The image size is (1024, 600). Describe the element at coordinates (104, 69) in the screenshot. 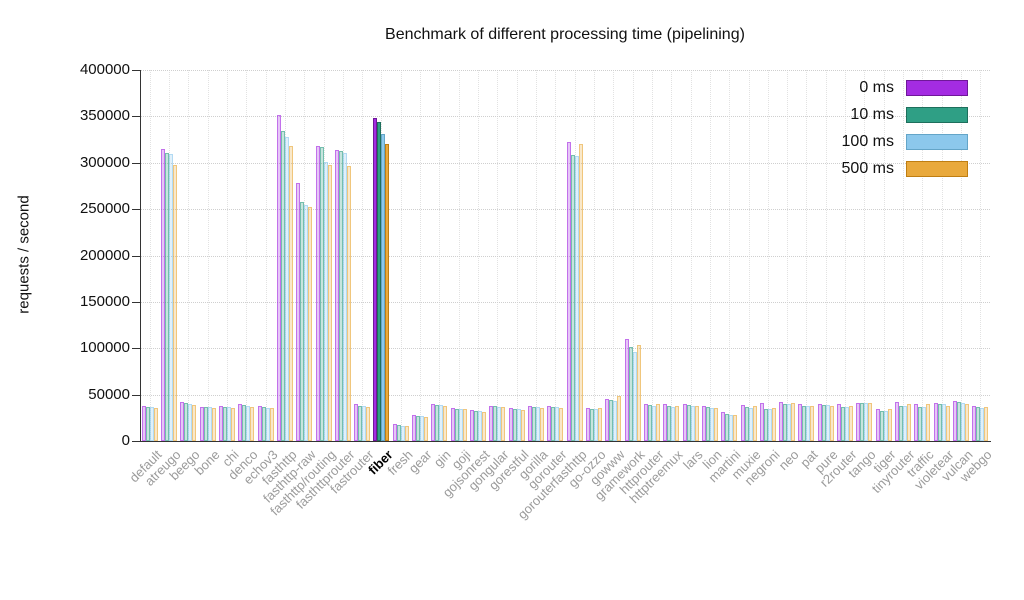

I see `y-tick-label: 400000` at that location.